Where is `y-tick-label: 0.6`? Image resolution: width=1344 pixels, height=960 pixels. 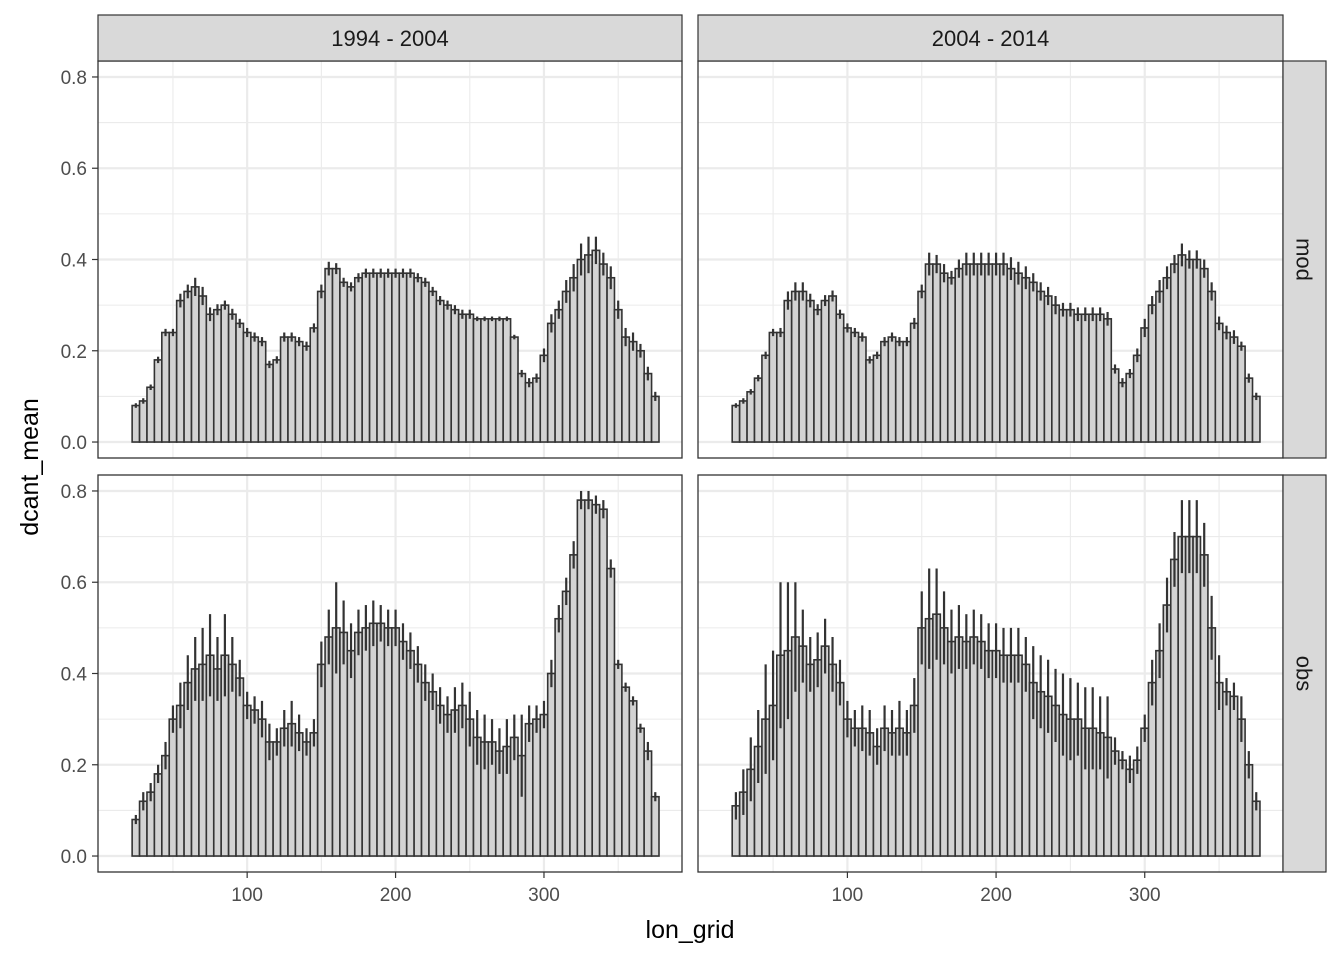
y-tick-label: 0.6 is located at coordinates (74, 583).